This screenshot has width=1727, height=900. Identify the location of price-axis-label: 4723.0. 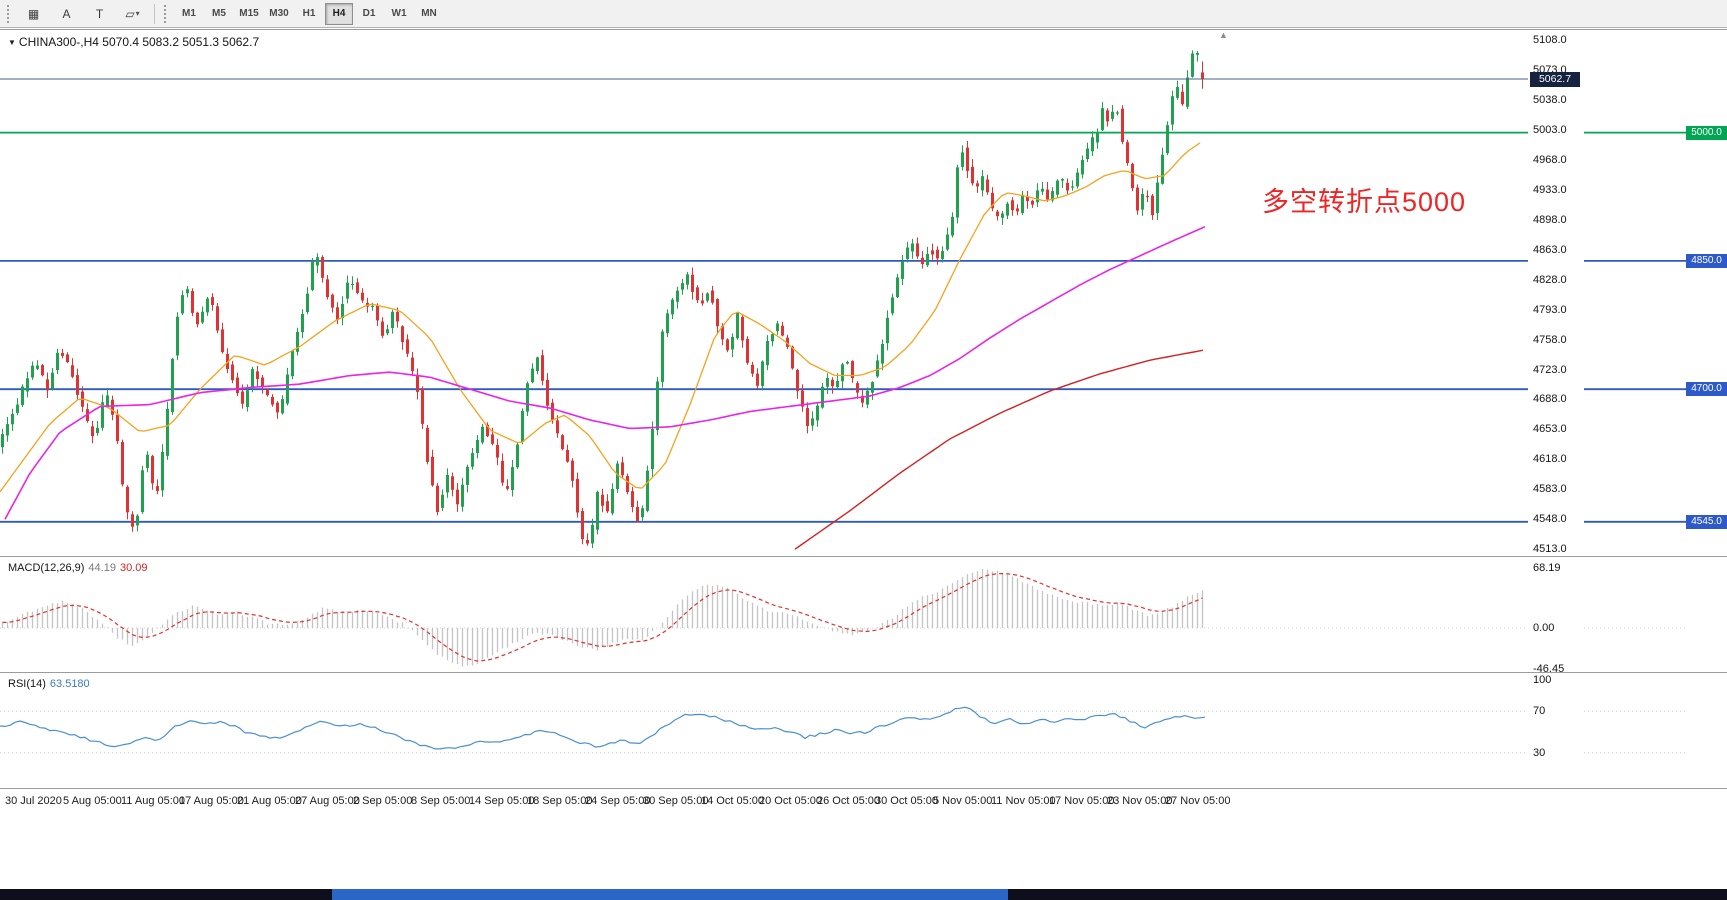
(1550, 370).